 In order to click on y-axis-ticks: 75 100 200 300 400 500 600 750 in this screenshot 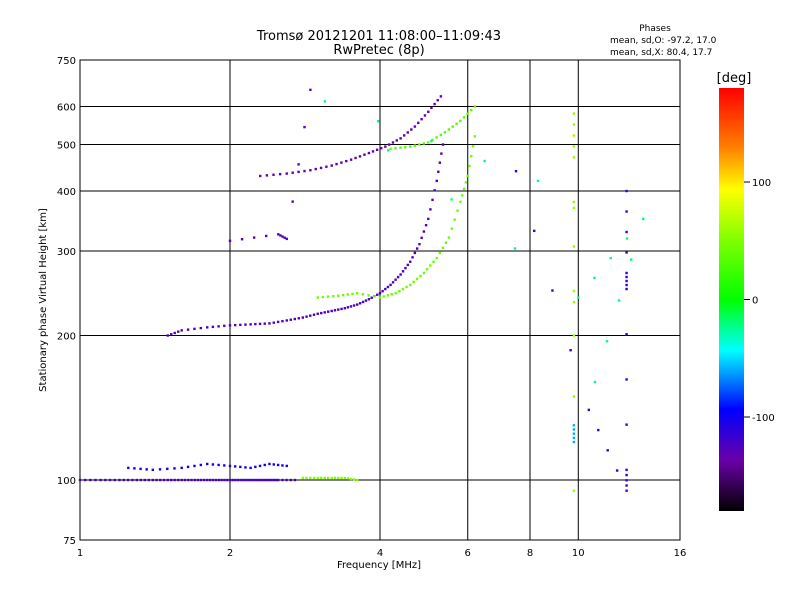, I will do `click(66, 301)`.